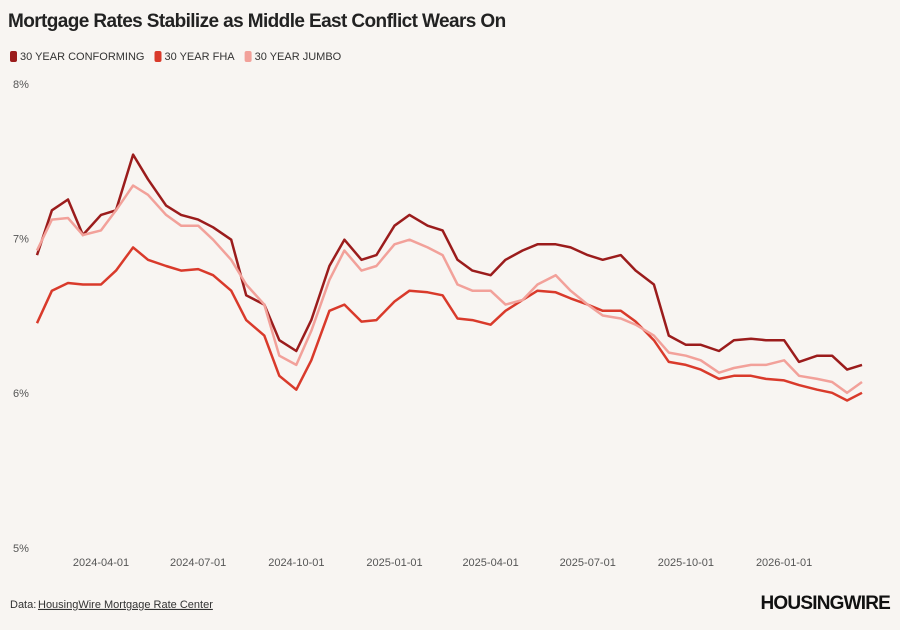 Image resolution: width=900 pixels, height=630 pixels. What do you see at coordinates (21, 394) in the screenshot?
I see `y-tick-label: 6%` at bounding box center [21, 394].